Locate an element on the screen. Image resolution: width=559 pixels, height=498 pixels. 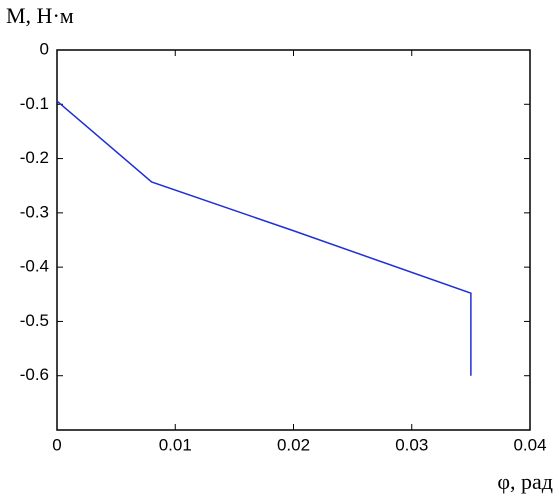
x-tick-label: 0.02 is located at coordinates (293, 444).